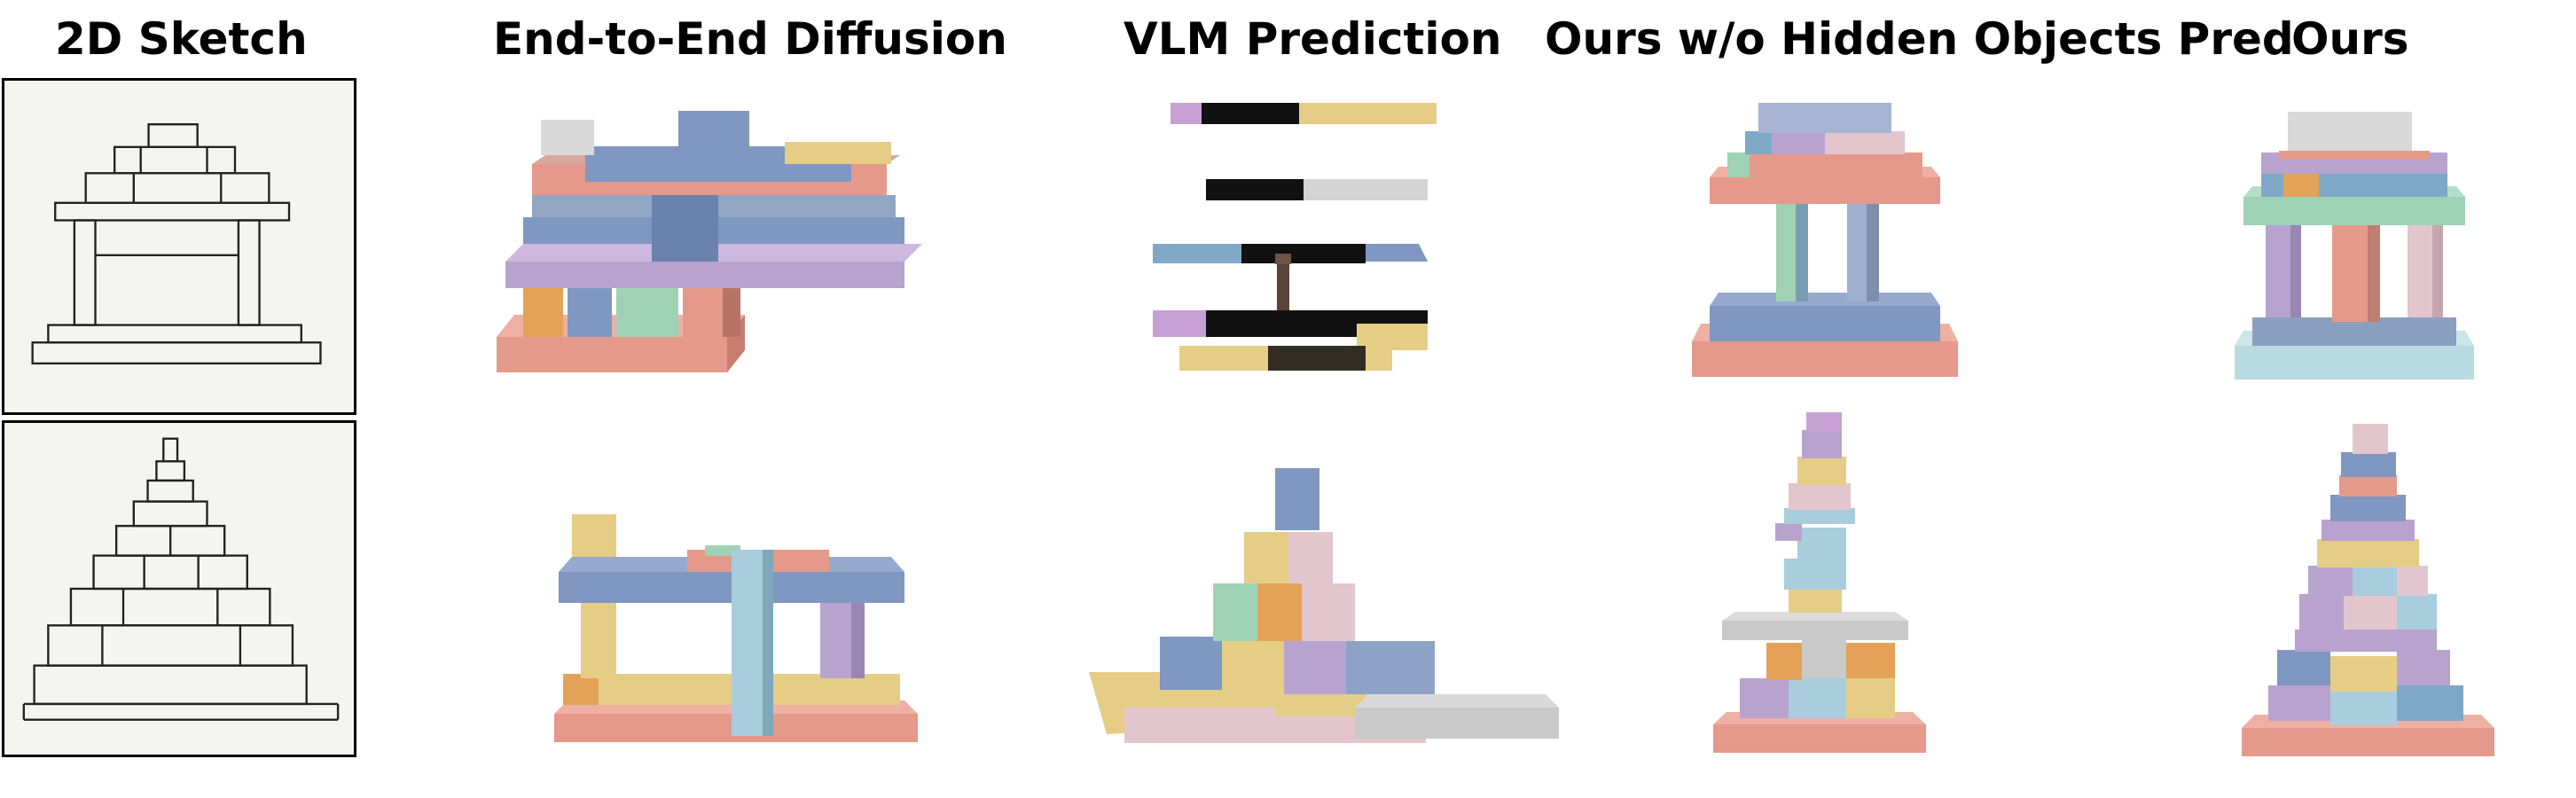 This screenshot has width=2576, height=798. What do you see at coordinates (181, 579) in the screenshot?
I see `pyramid-sketch-drawing` at bounding box center [181, 579].